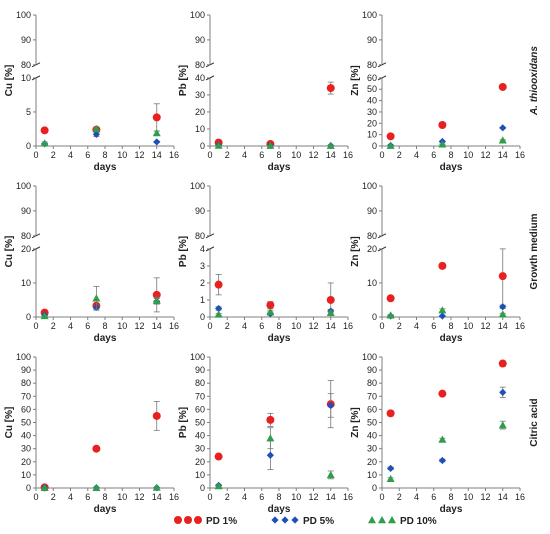 Image resolution: width=550 pixels, height=534 pixels. I want to click on row-label-growth-medium: Growth medium, so click(534, 251).